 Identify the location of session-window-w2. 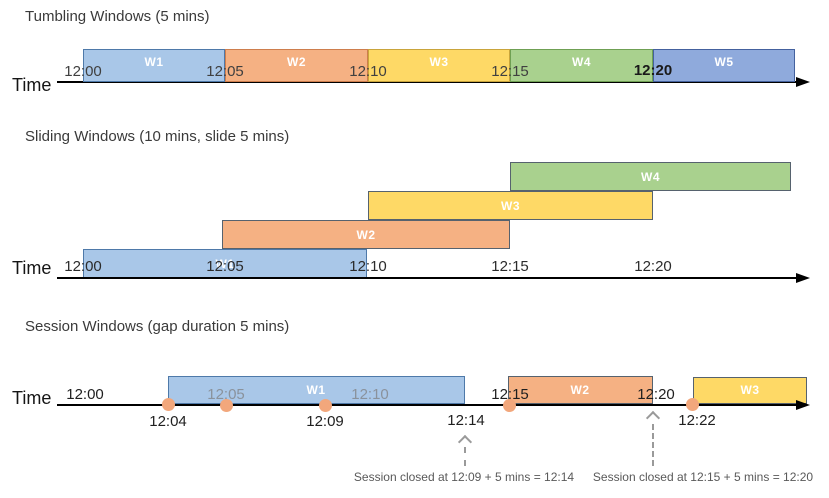
(580, 390).